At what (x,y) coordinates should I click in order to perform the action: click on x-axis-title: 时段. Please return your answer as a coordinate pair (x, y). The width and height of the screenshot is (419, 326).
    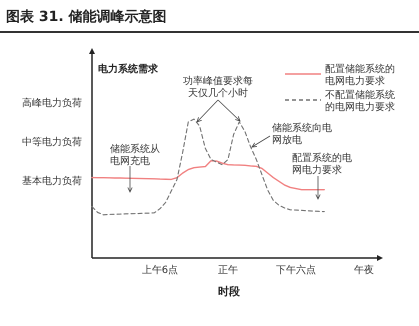
    Looking at the image, I should click on (229, 291).